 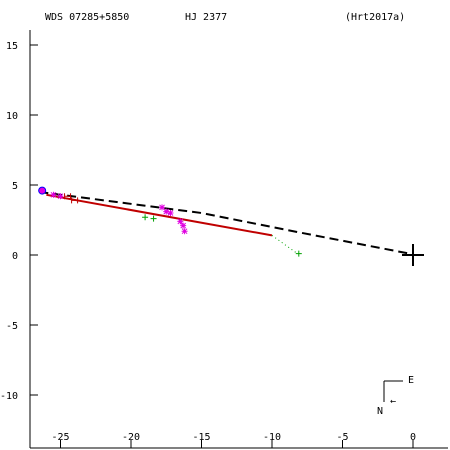 What do you see at coordinates (60, 437) in the screenshot?
I see `x-tick-label: -25` at bounding box center [60, 437].